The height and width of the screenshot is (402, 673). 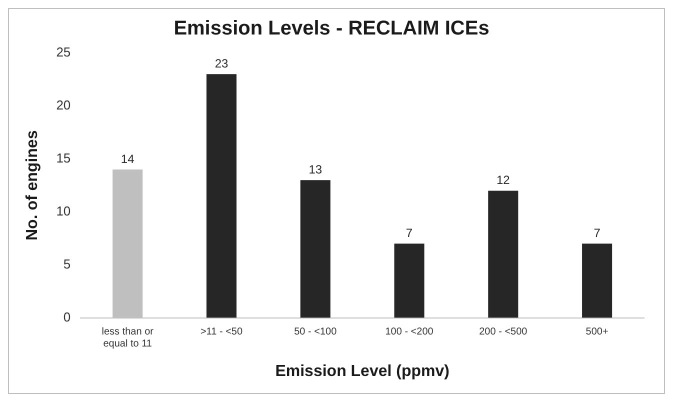 I want to click on y-tick-label: 5, so click(x=67, y=264).